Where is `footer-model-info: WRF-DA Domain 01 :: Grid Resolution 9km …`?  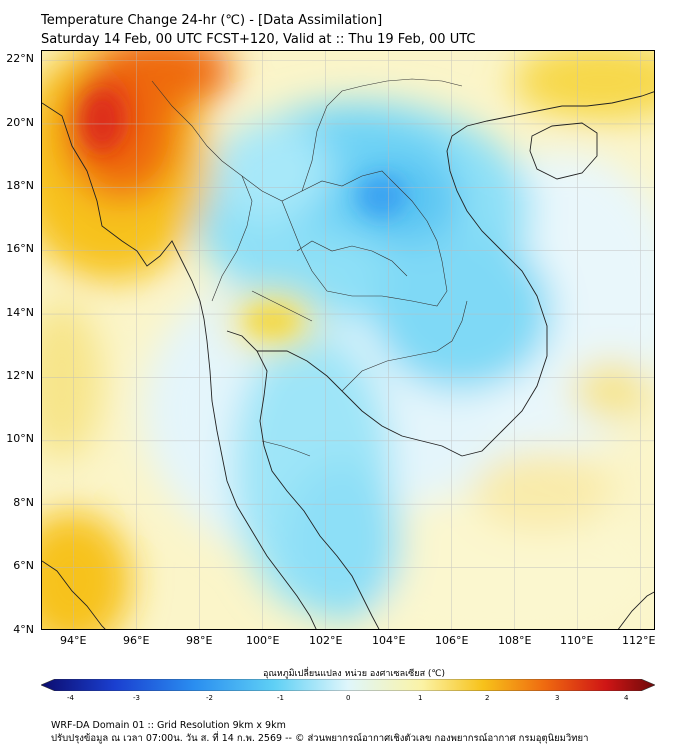 footer-model-info: WRF-DA Domain 01 :: Grid Resolution 9km … is located at coordinates (168, 725).